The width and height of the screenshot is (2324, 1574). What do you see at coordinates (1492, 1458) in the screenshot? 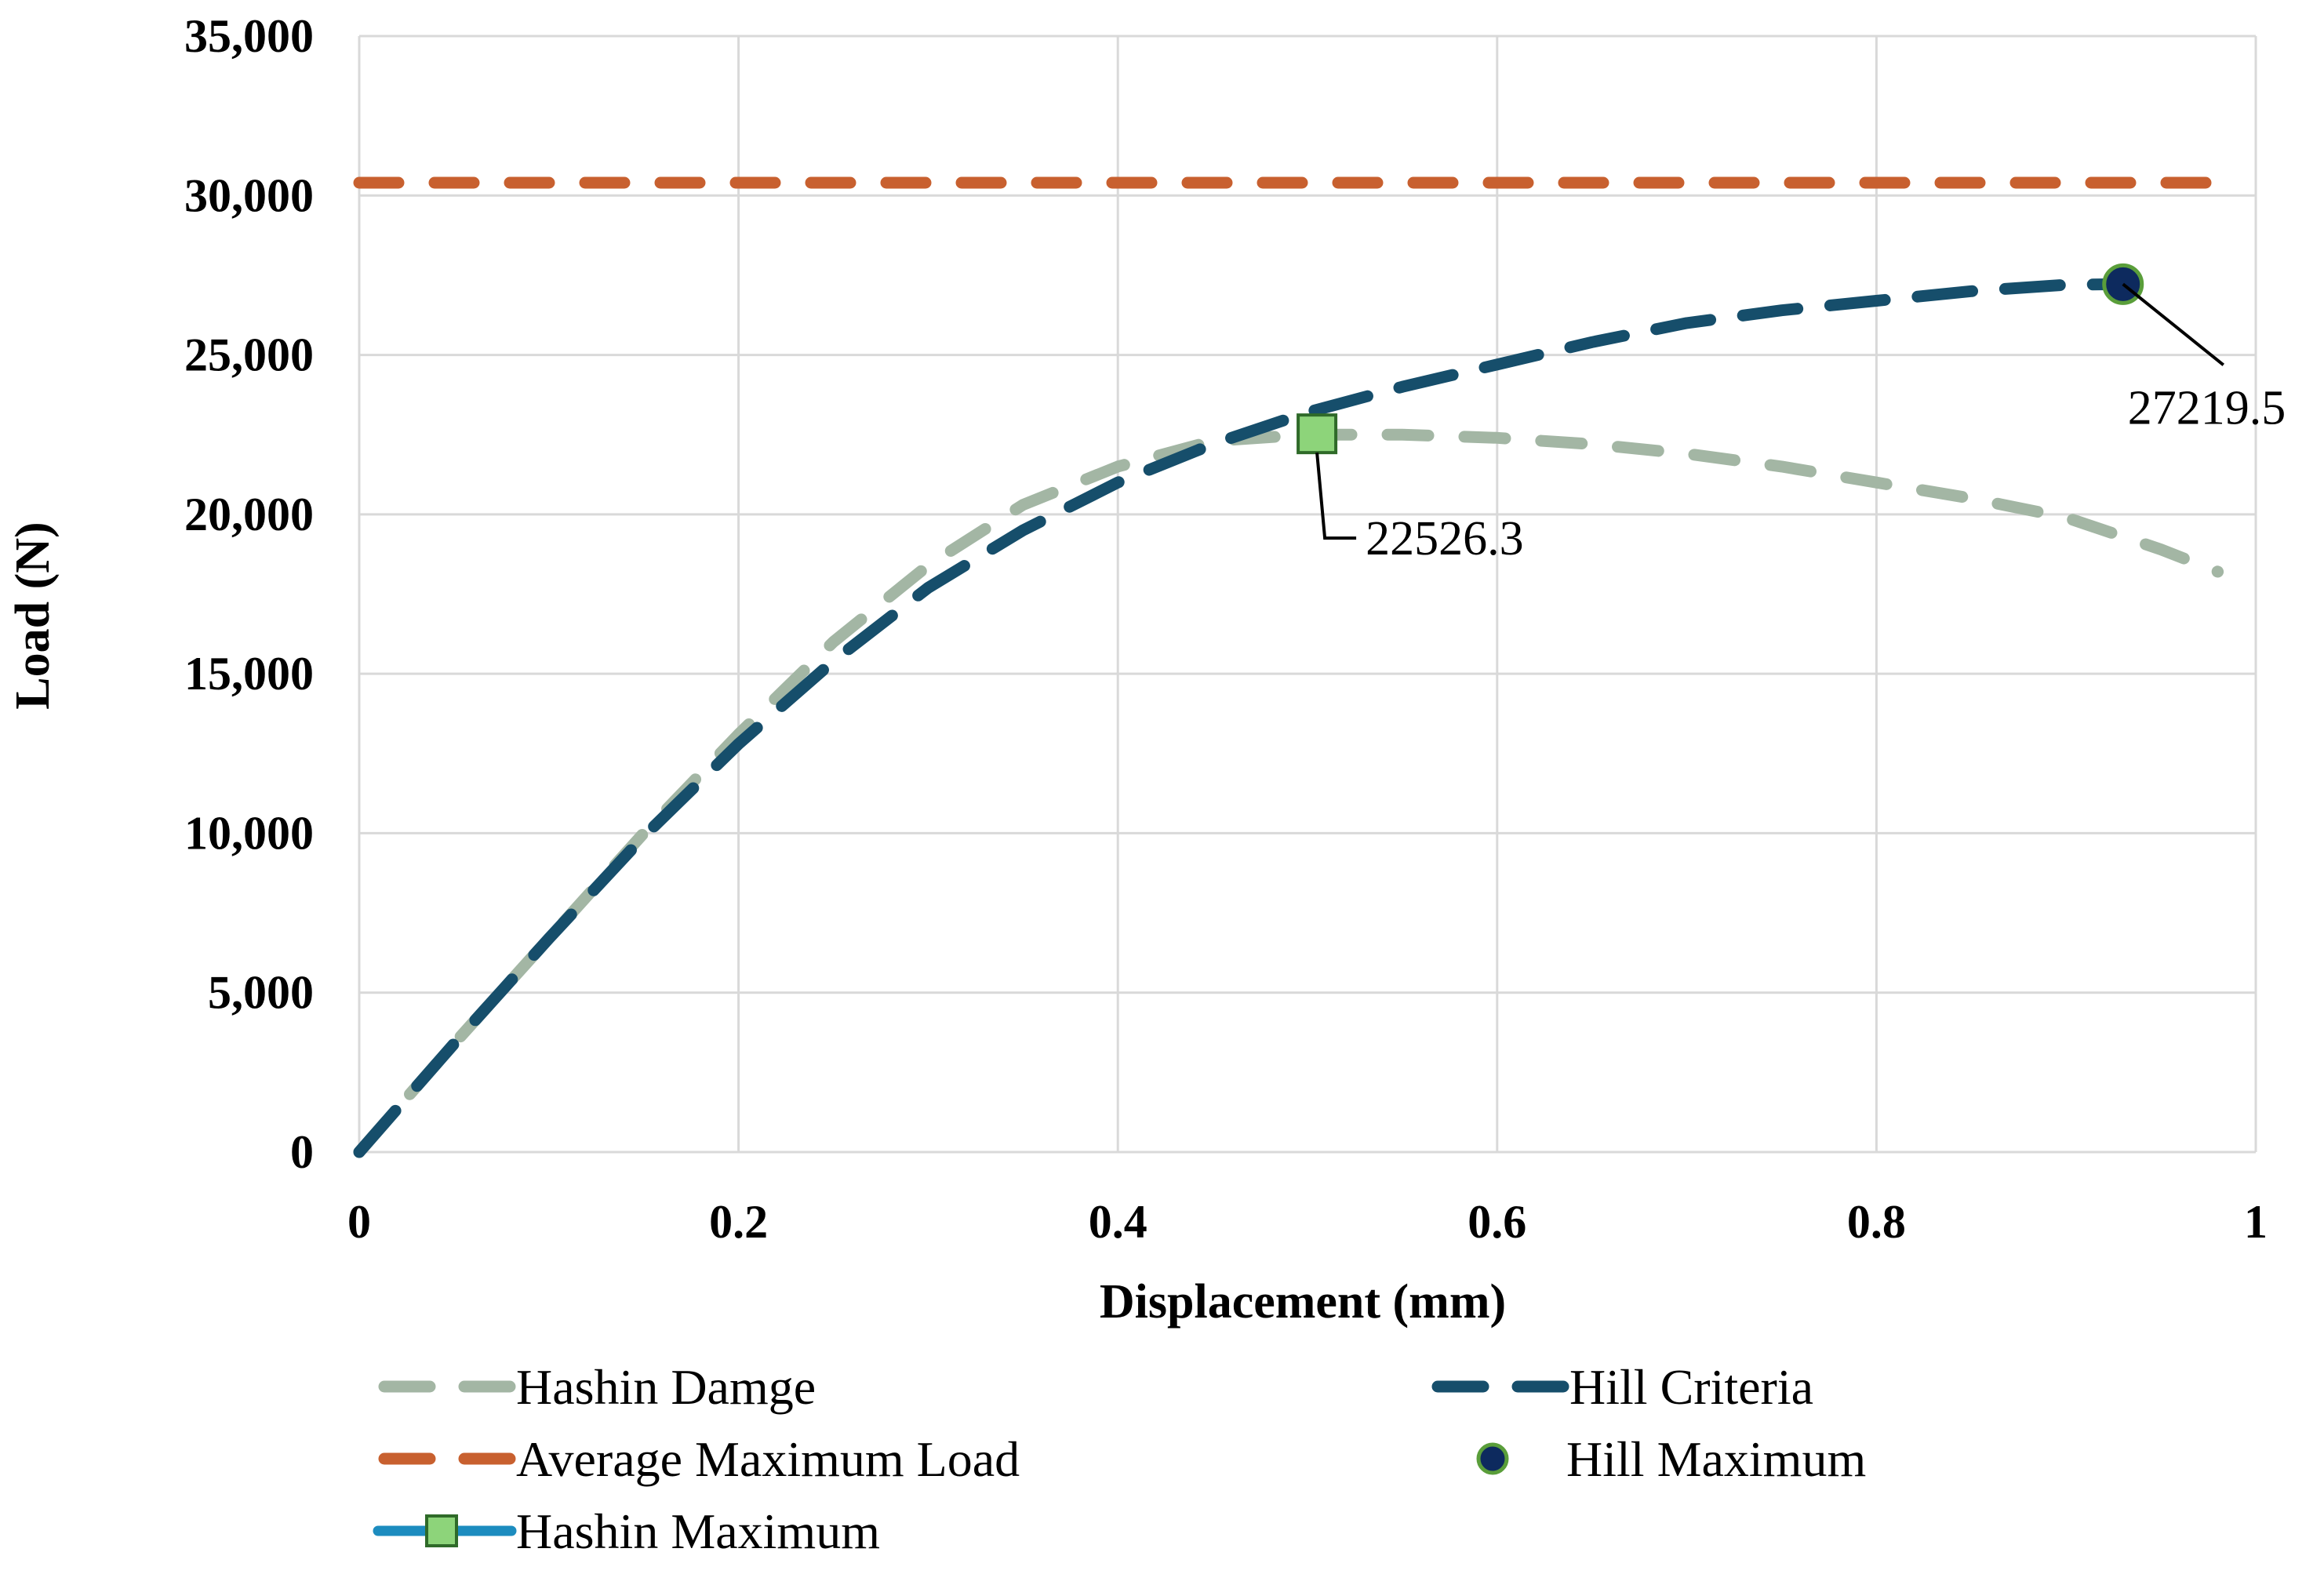
I see `legend-swatch-hill-maximum` at bounding box center [1492, 1458].